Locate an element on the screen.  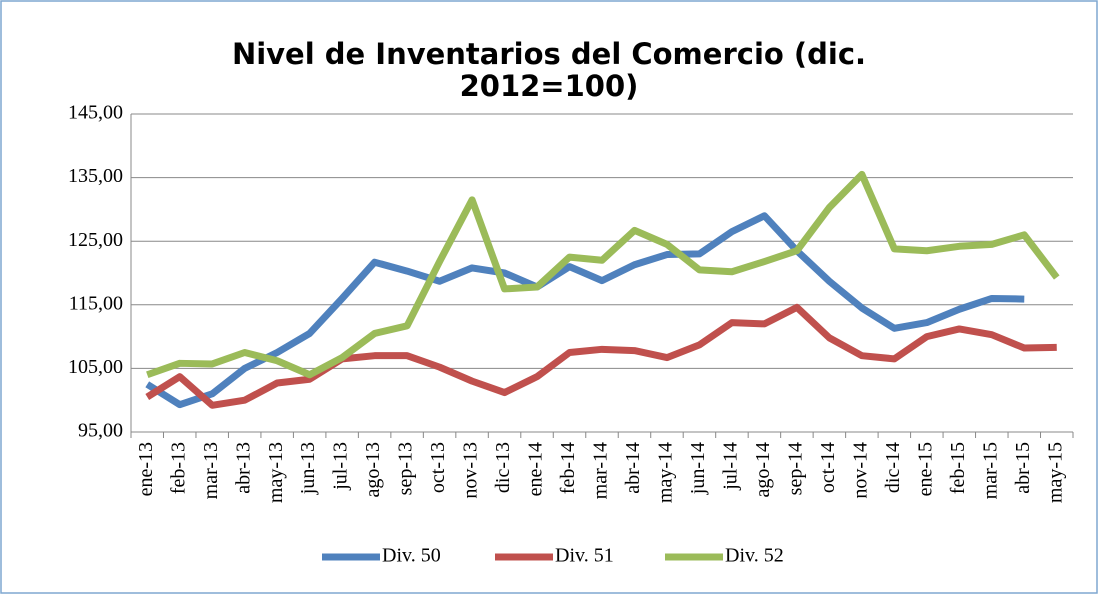
x-tick-label: abr-13 is located at coordinates (243, 468).